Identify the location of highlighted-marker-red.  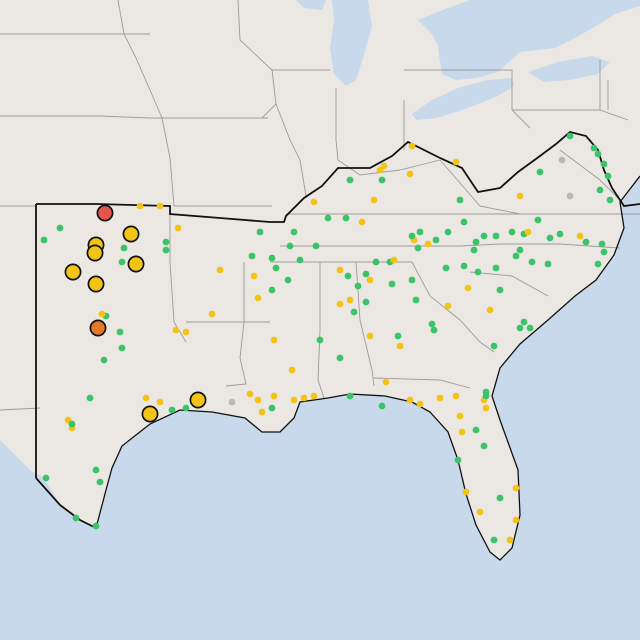
(105, 213).